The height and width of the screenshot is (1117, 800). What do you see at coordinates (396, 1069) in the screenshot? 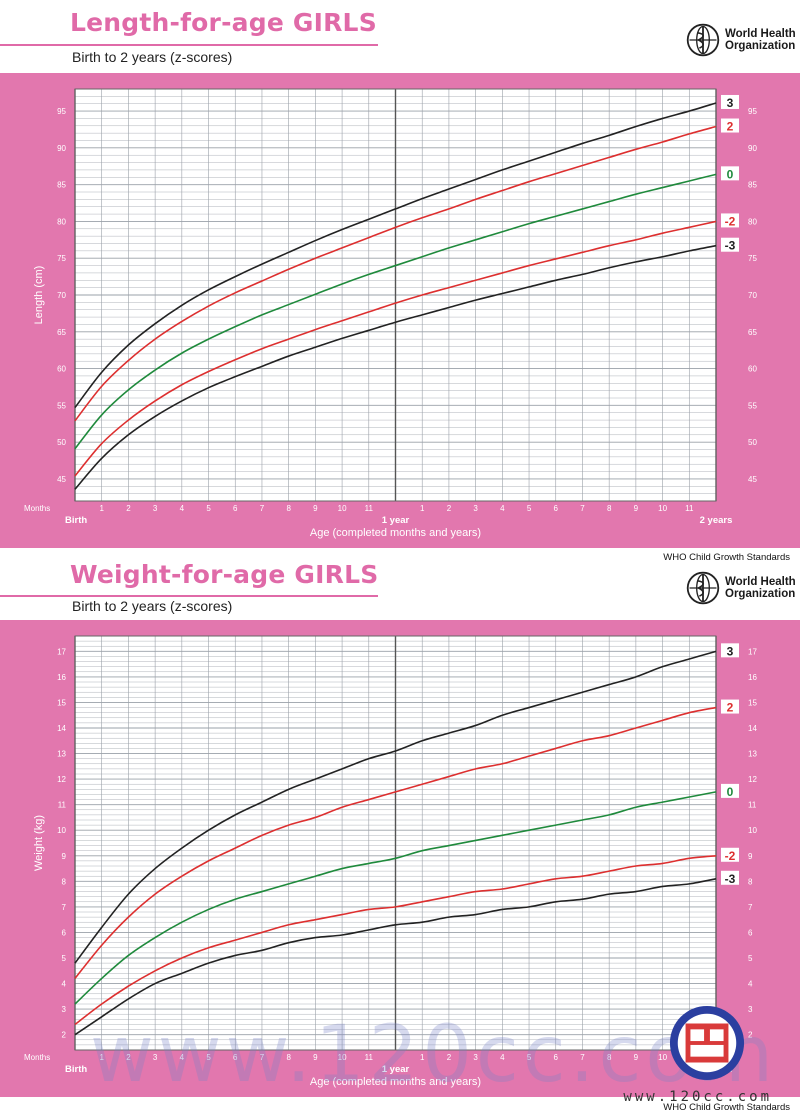
I see `x-tick-label: 1 year` at bounding box center [396, 1069].